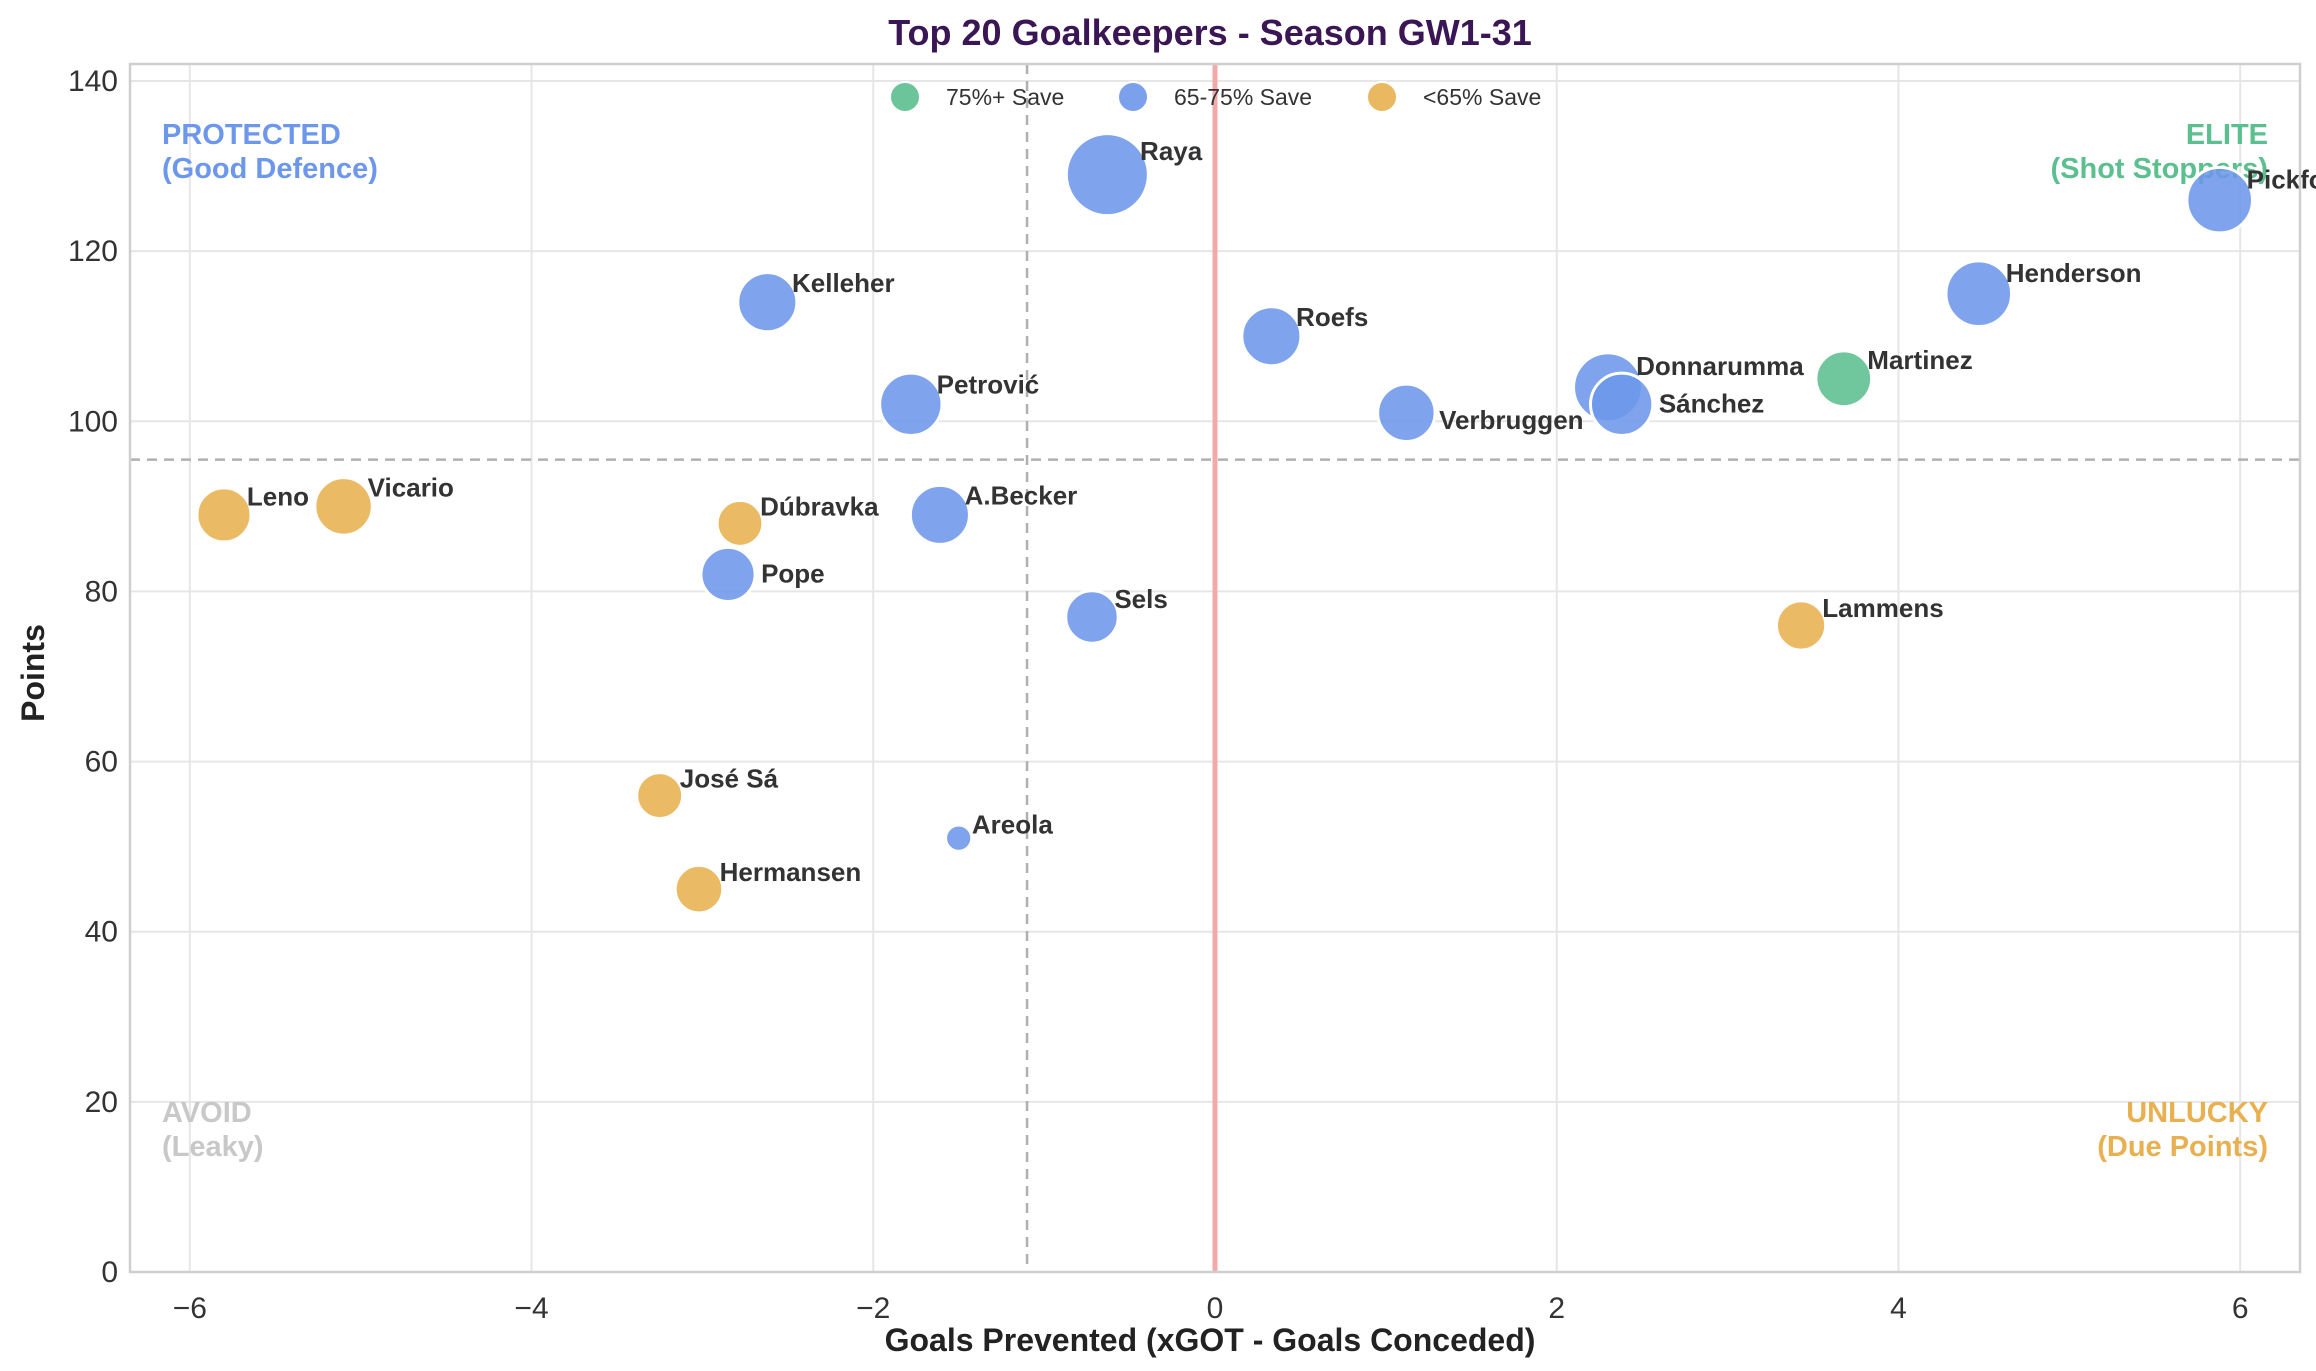 This screenshot has height=1371, width=2316. Describe the element at coordinates (1556, 1308) in the screenshot. I see `x-tick-label: 2` at that location.